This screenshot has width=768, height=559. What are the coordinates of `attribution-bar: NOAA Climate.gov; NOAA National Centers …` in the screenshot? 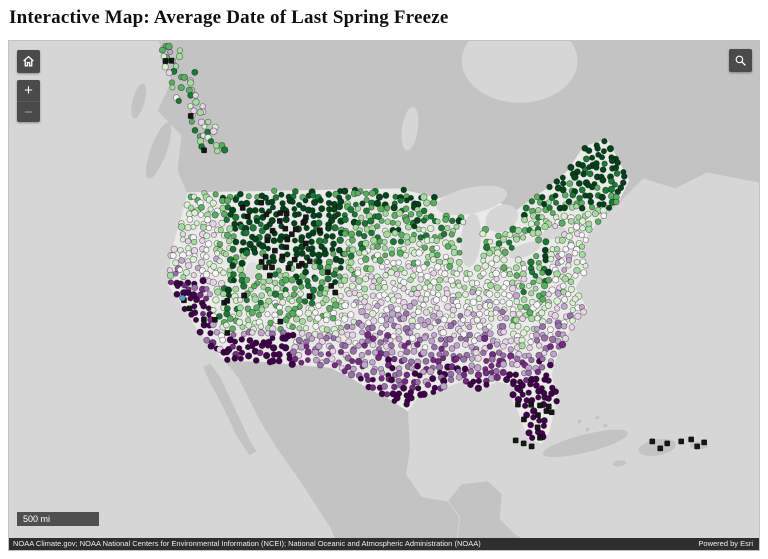 It's located at (384, 544).